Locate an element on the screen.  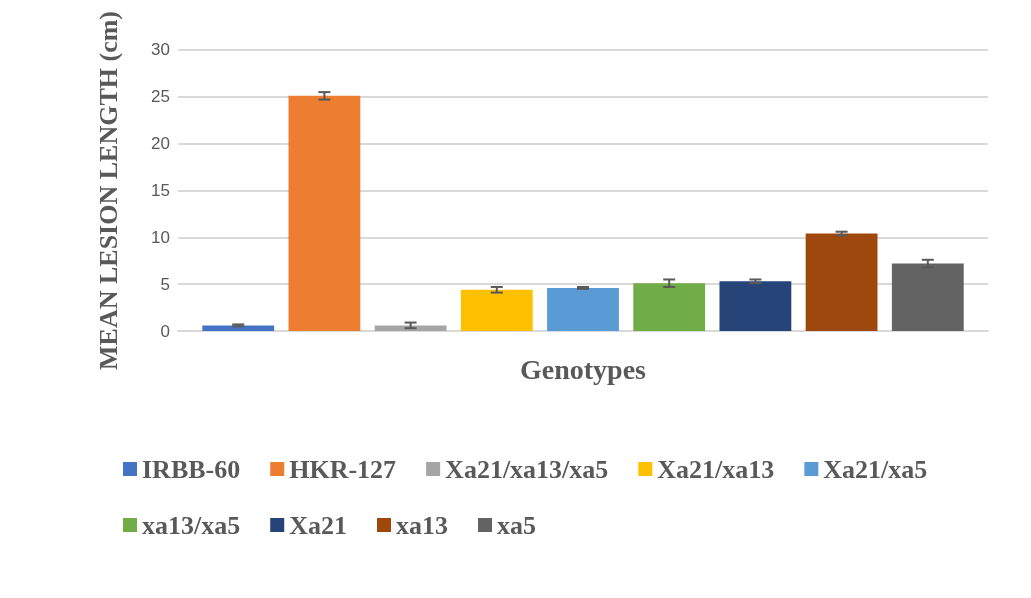
y-tick-label: 30 is located at coordinates (160, 50).